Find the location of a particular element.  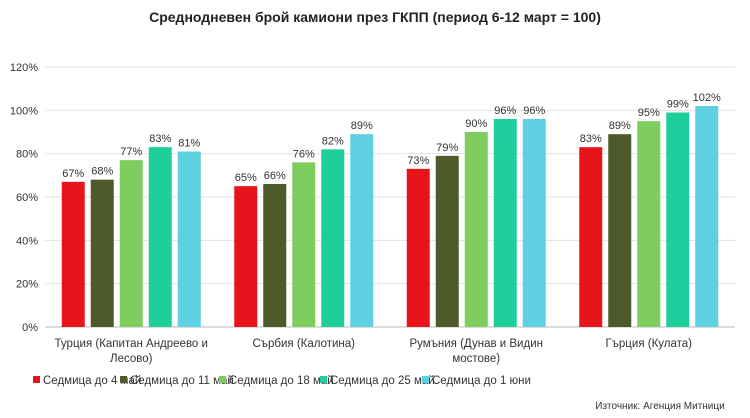

data-label: 67% is located at coordinates (73, 174).